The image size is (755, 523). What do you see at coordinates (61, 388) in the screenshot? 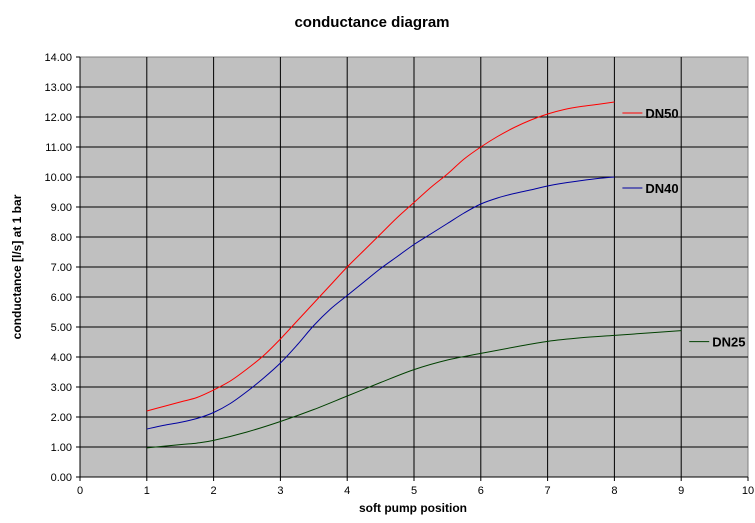
I see `y-tick-label: 3.00` at bounding box center [61, 388].